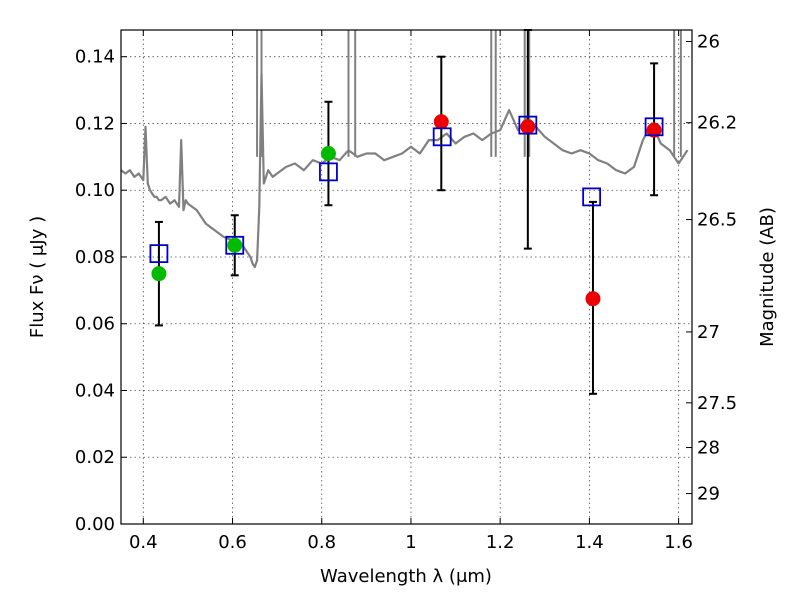  Describe the element at coordinates (717, 268) in the screenshot. I see `y2-tick-labels: 26 26.2 26.5 27 27.5 28 29` at that location.